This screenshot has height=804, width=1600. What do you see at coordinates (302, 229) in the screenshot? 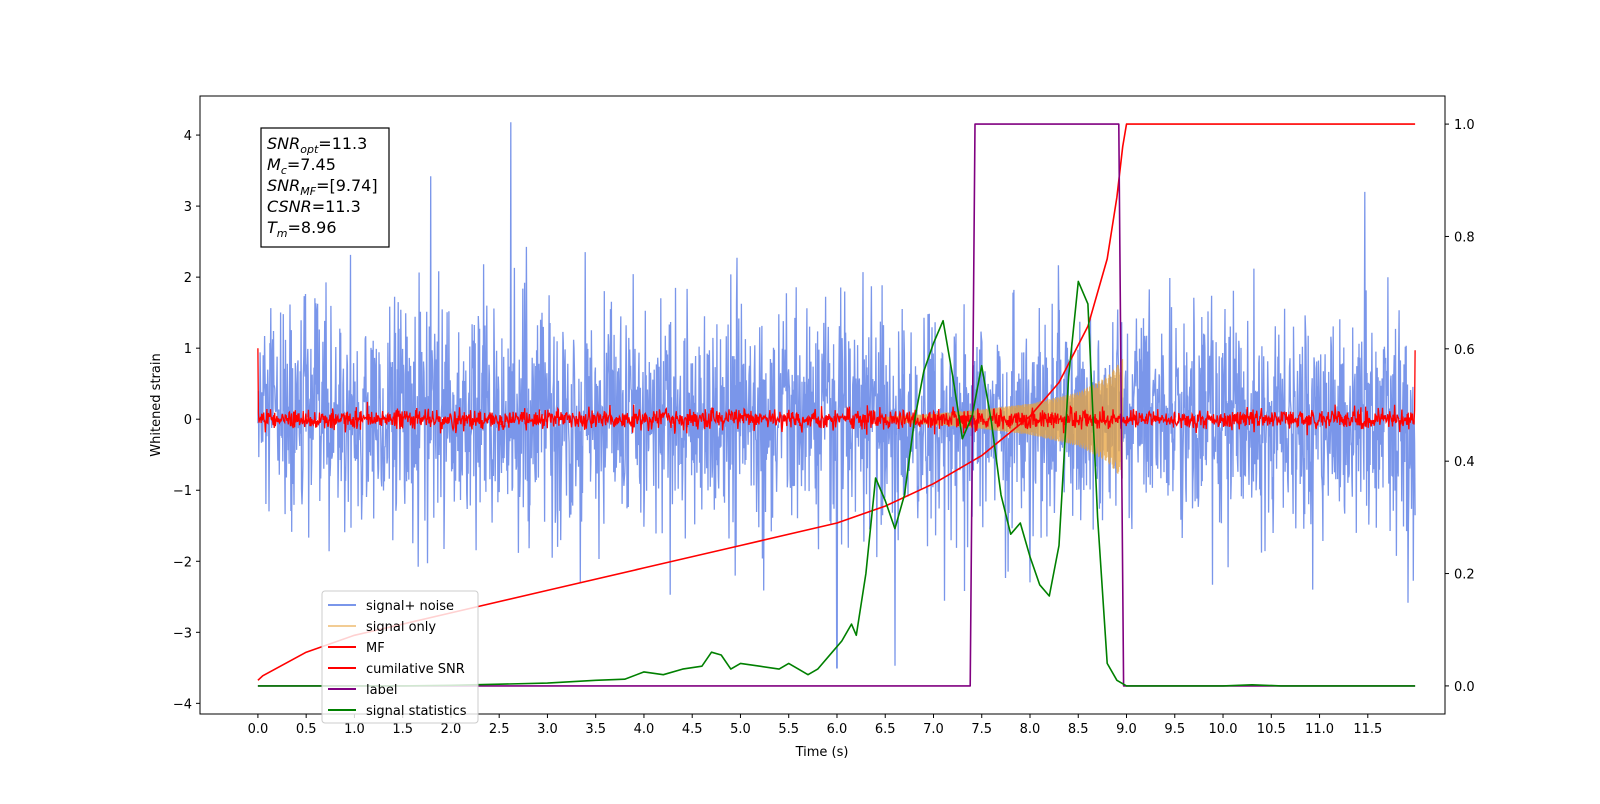
I see `annotation-line: Tm=8.96` at bounding box center [302, 229].